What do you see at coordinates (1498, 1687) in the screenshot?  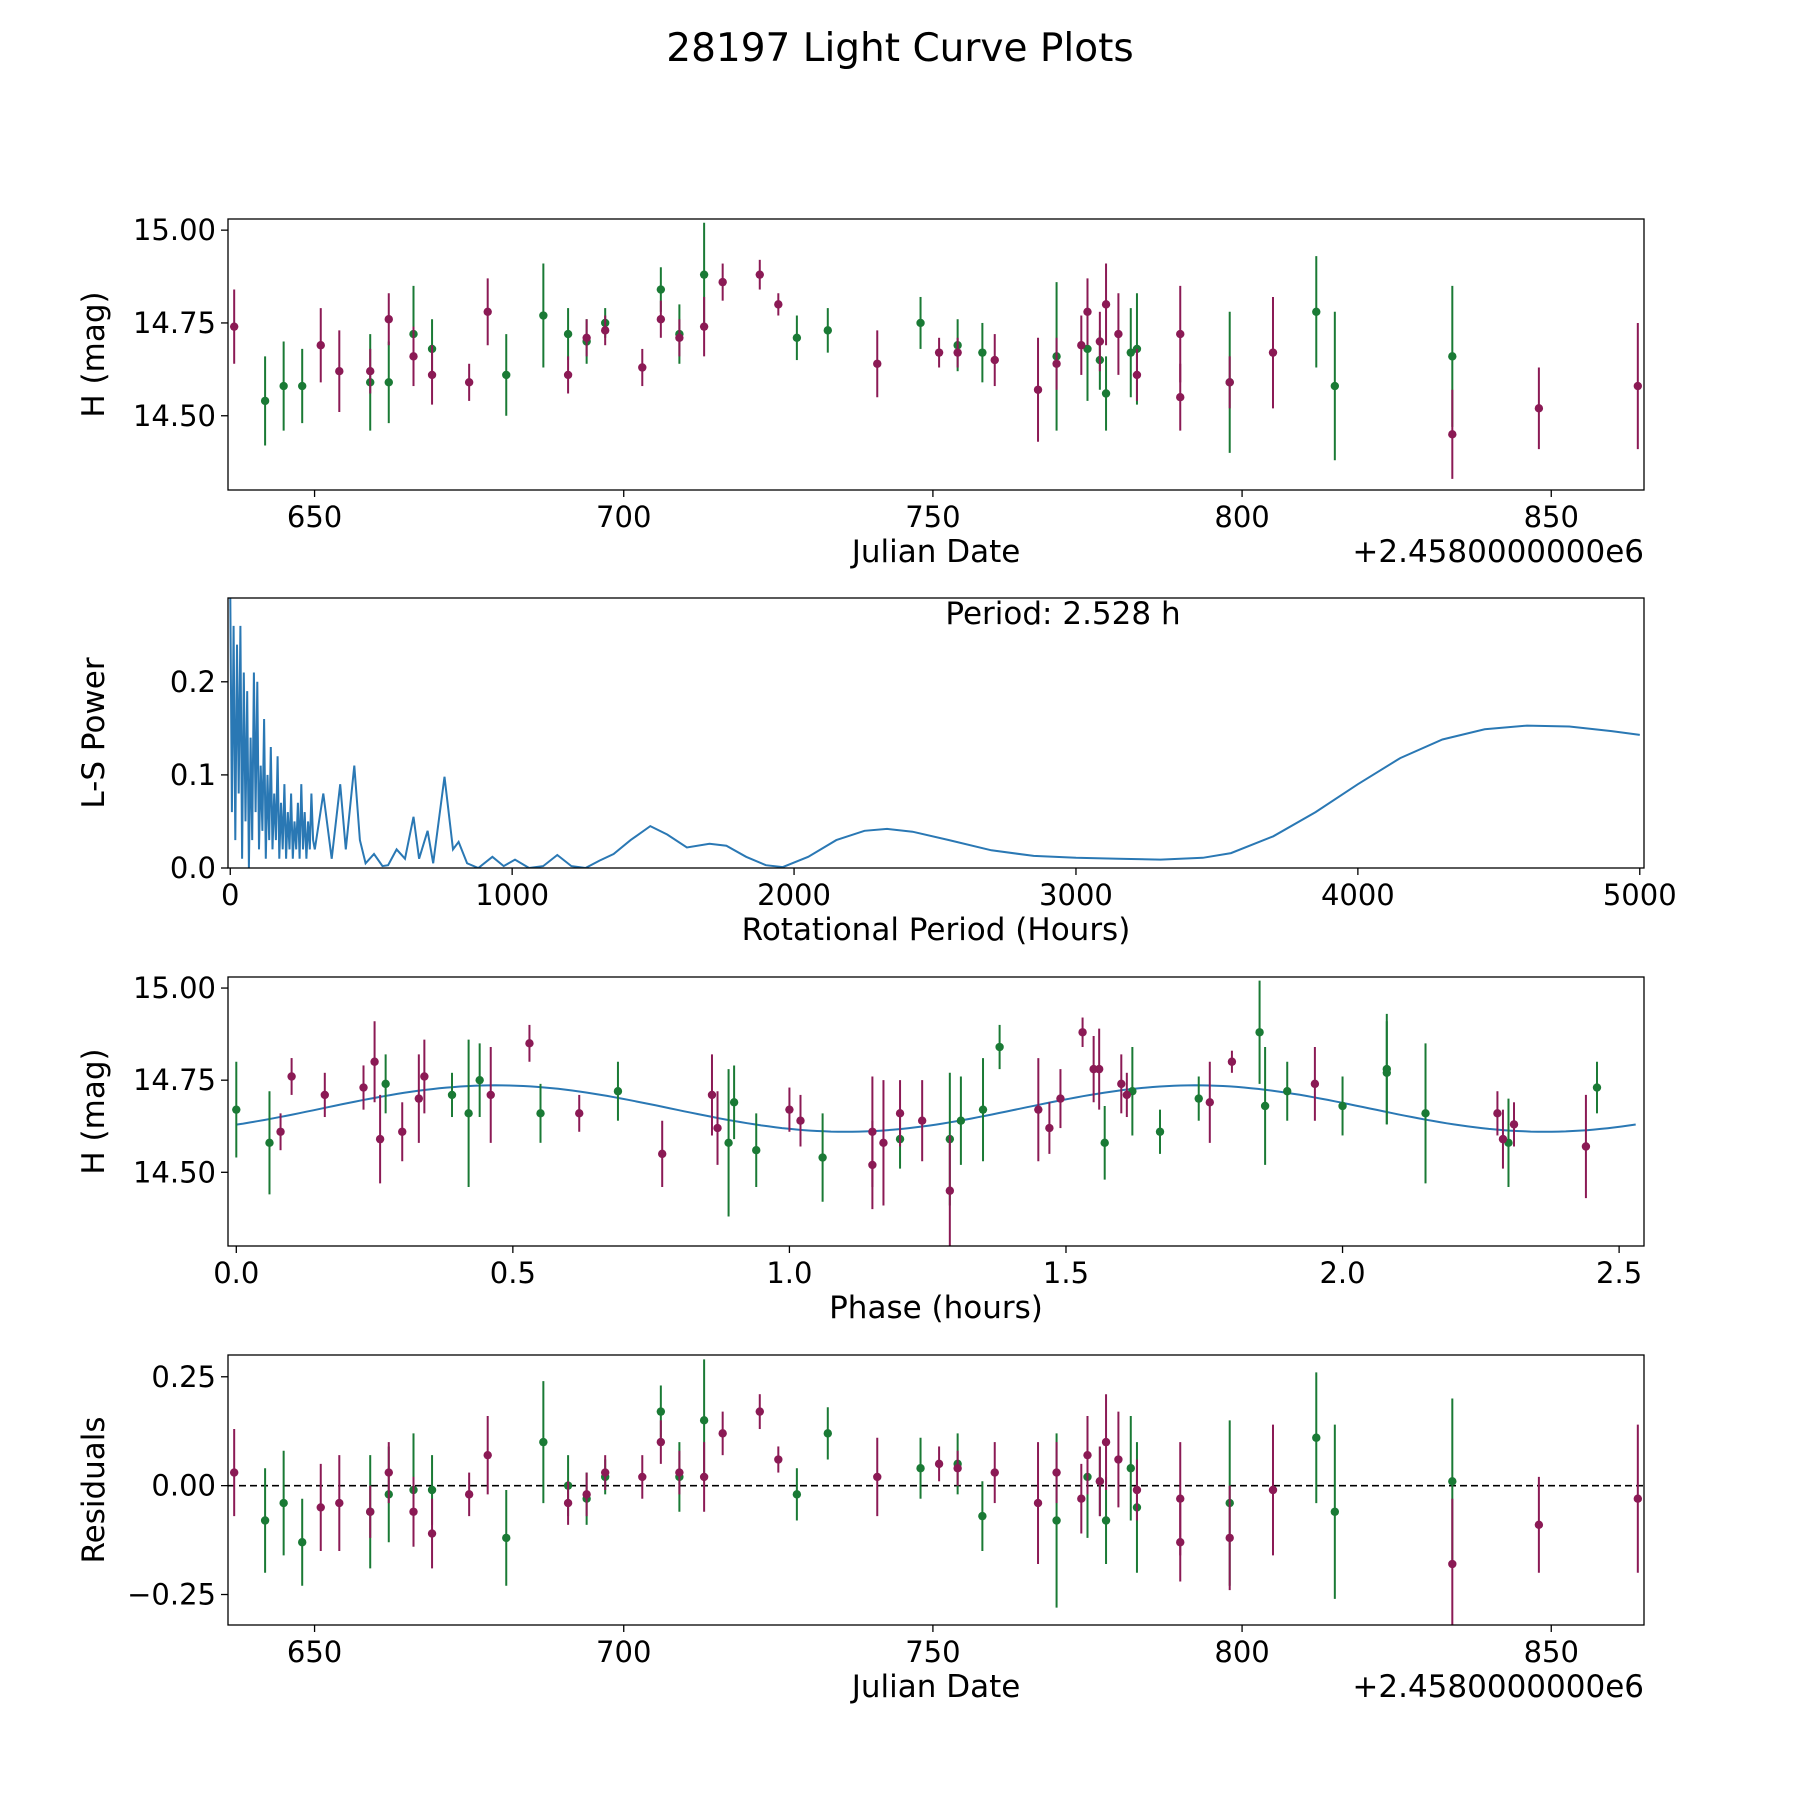 I see `x-offset-label: +2.4580000000e6` at bounding box center [1498, 1687].